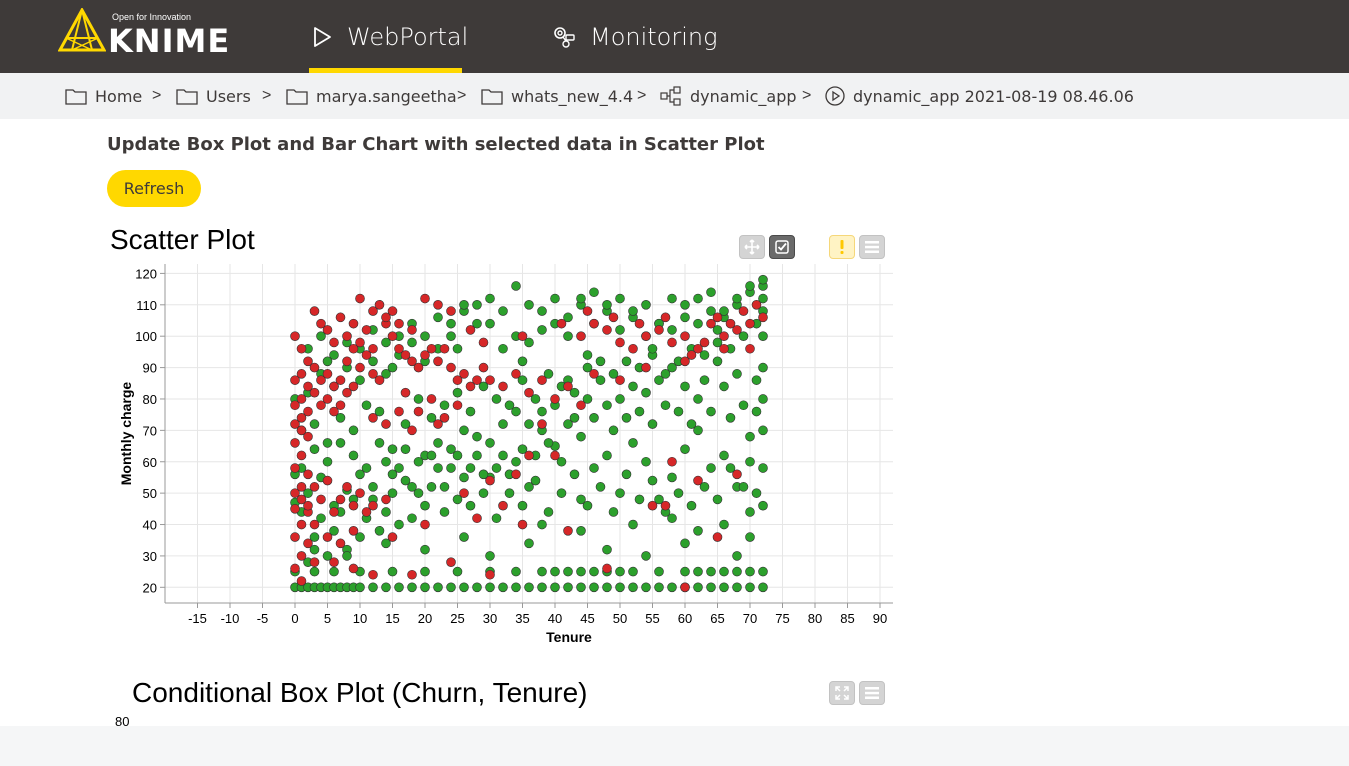 The width and height of the screenshot is (1349, 766). Describe the element at coordinates (979, 96) in the screenshot. I see `breadcrumb-item-job: dynamic_app 2021-08-19 08.46.06` at that location.